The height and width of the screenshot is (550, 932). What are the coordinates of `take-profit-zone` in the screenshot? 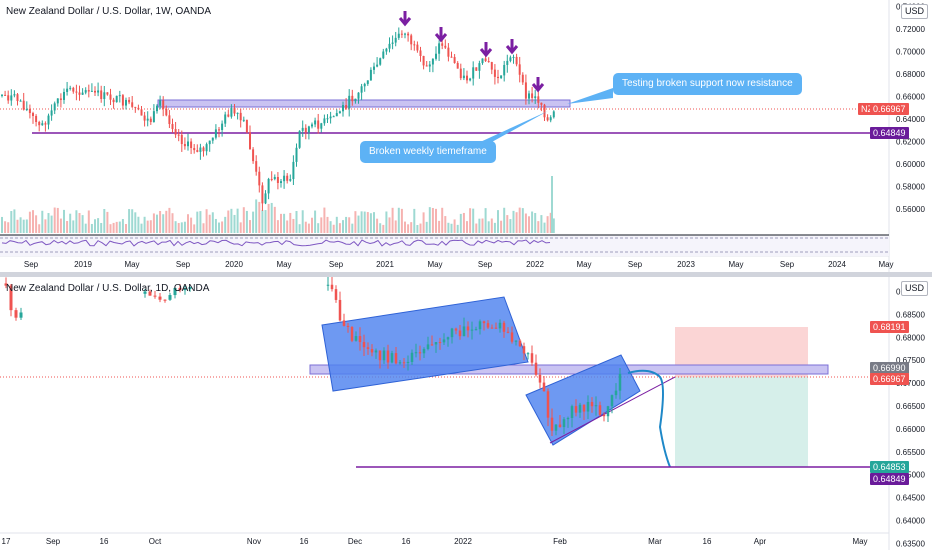 It's located at (741, 422).